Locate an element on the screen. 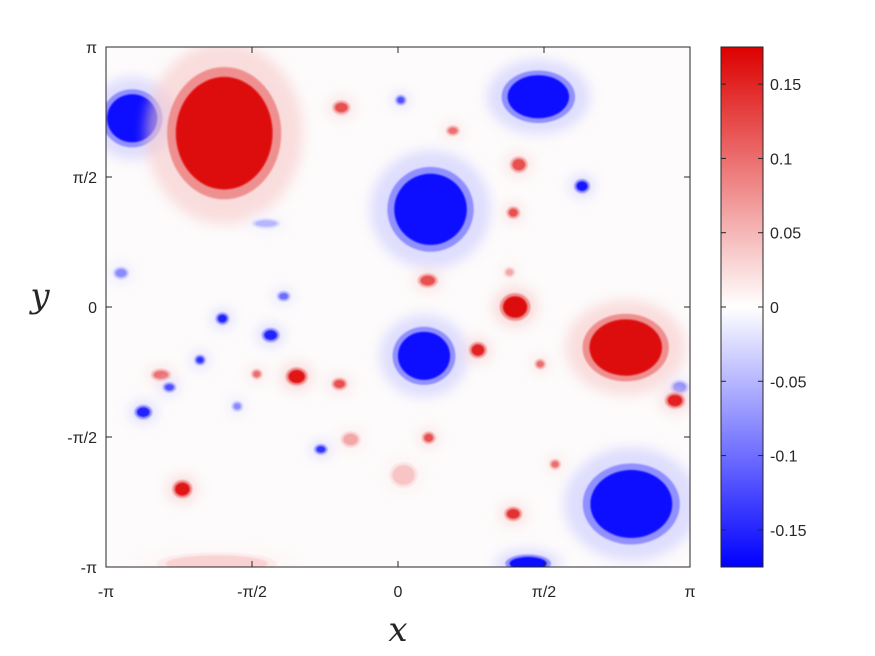  x-tick-label: π is located at coordinates (689, 592).